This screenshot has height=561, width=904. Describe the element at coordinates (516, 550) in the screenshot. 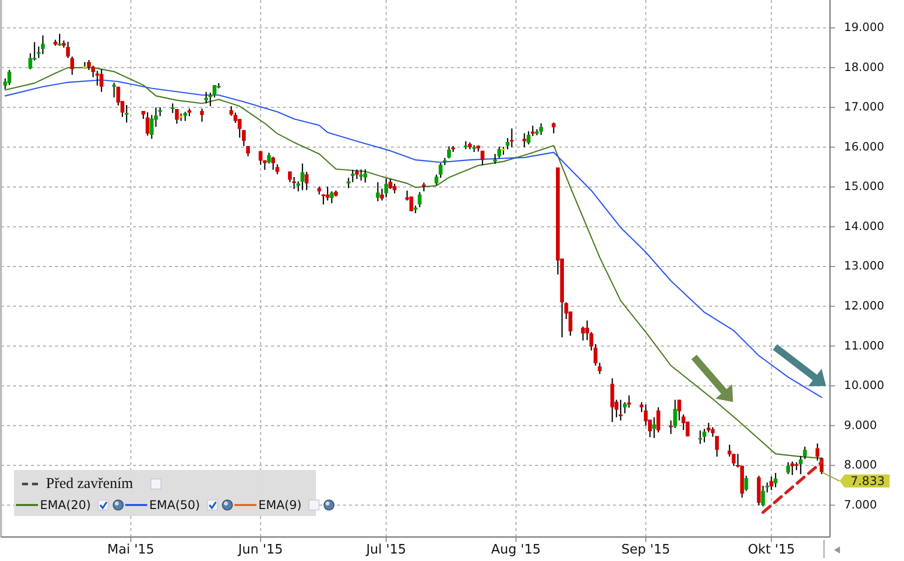

I see `x-tick-label: Aug '15` at that location.